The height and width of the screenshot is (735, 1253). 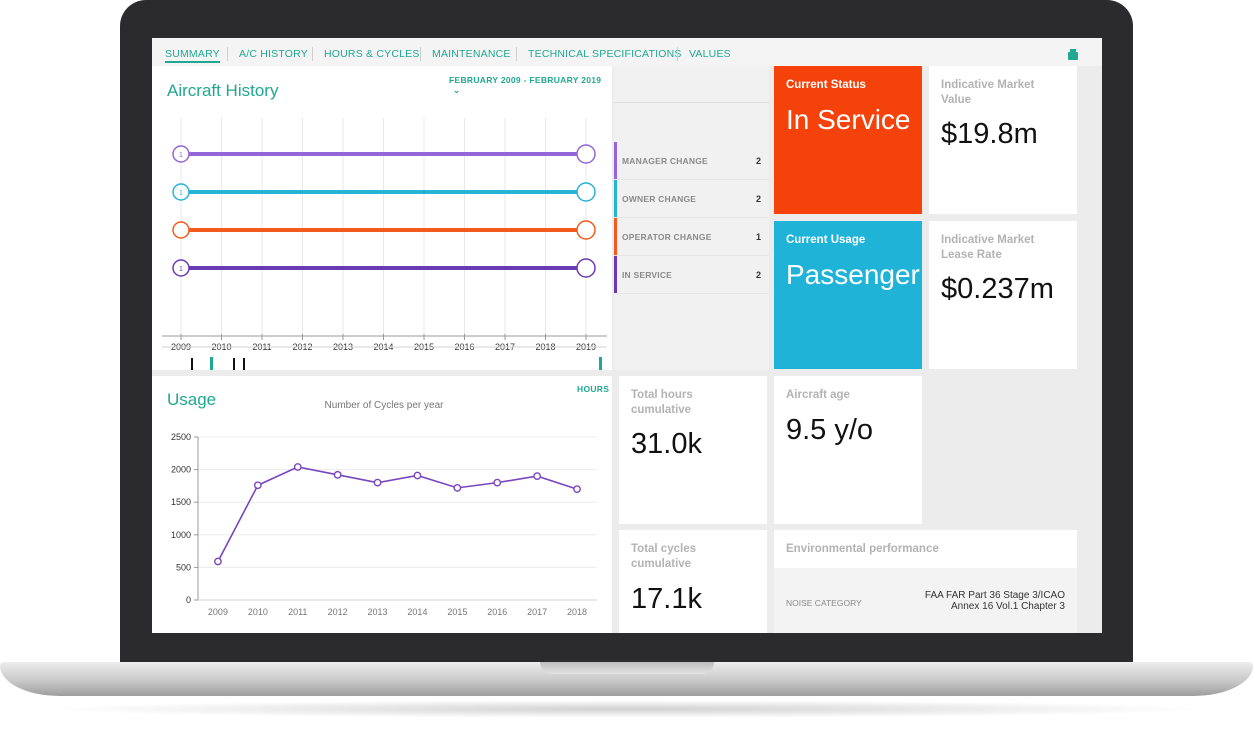 What do you see at coordinates (338, 612) in the screenshot?
I see `x-tick-label: 2012` at bounding box center [338, 612].